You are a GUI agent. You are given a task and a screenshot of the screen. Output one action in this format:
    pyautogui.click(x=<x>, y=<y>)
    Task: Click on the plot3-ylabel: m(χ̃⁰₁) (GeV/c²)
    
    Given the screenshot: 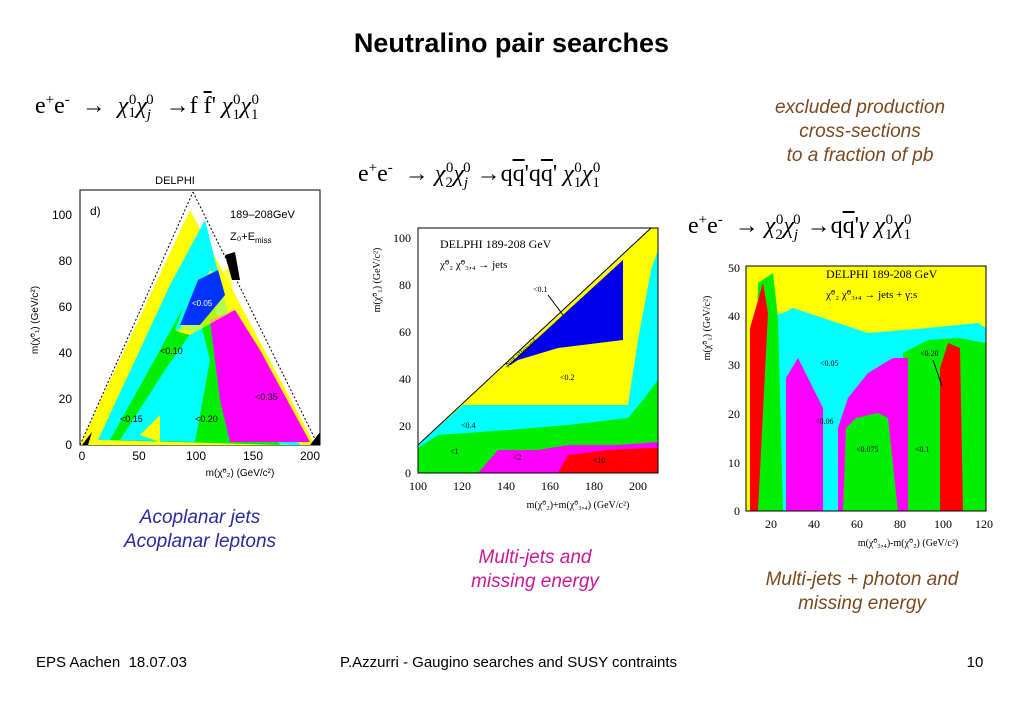 What is the action you would take?
    pyautogui.click(x=707, y=328)
    